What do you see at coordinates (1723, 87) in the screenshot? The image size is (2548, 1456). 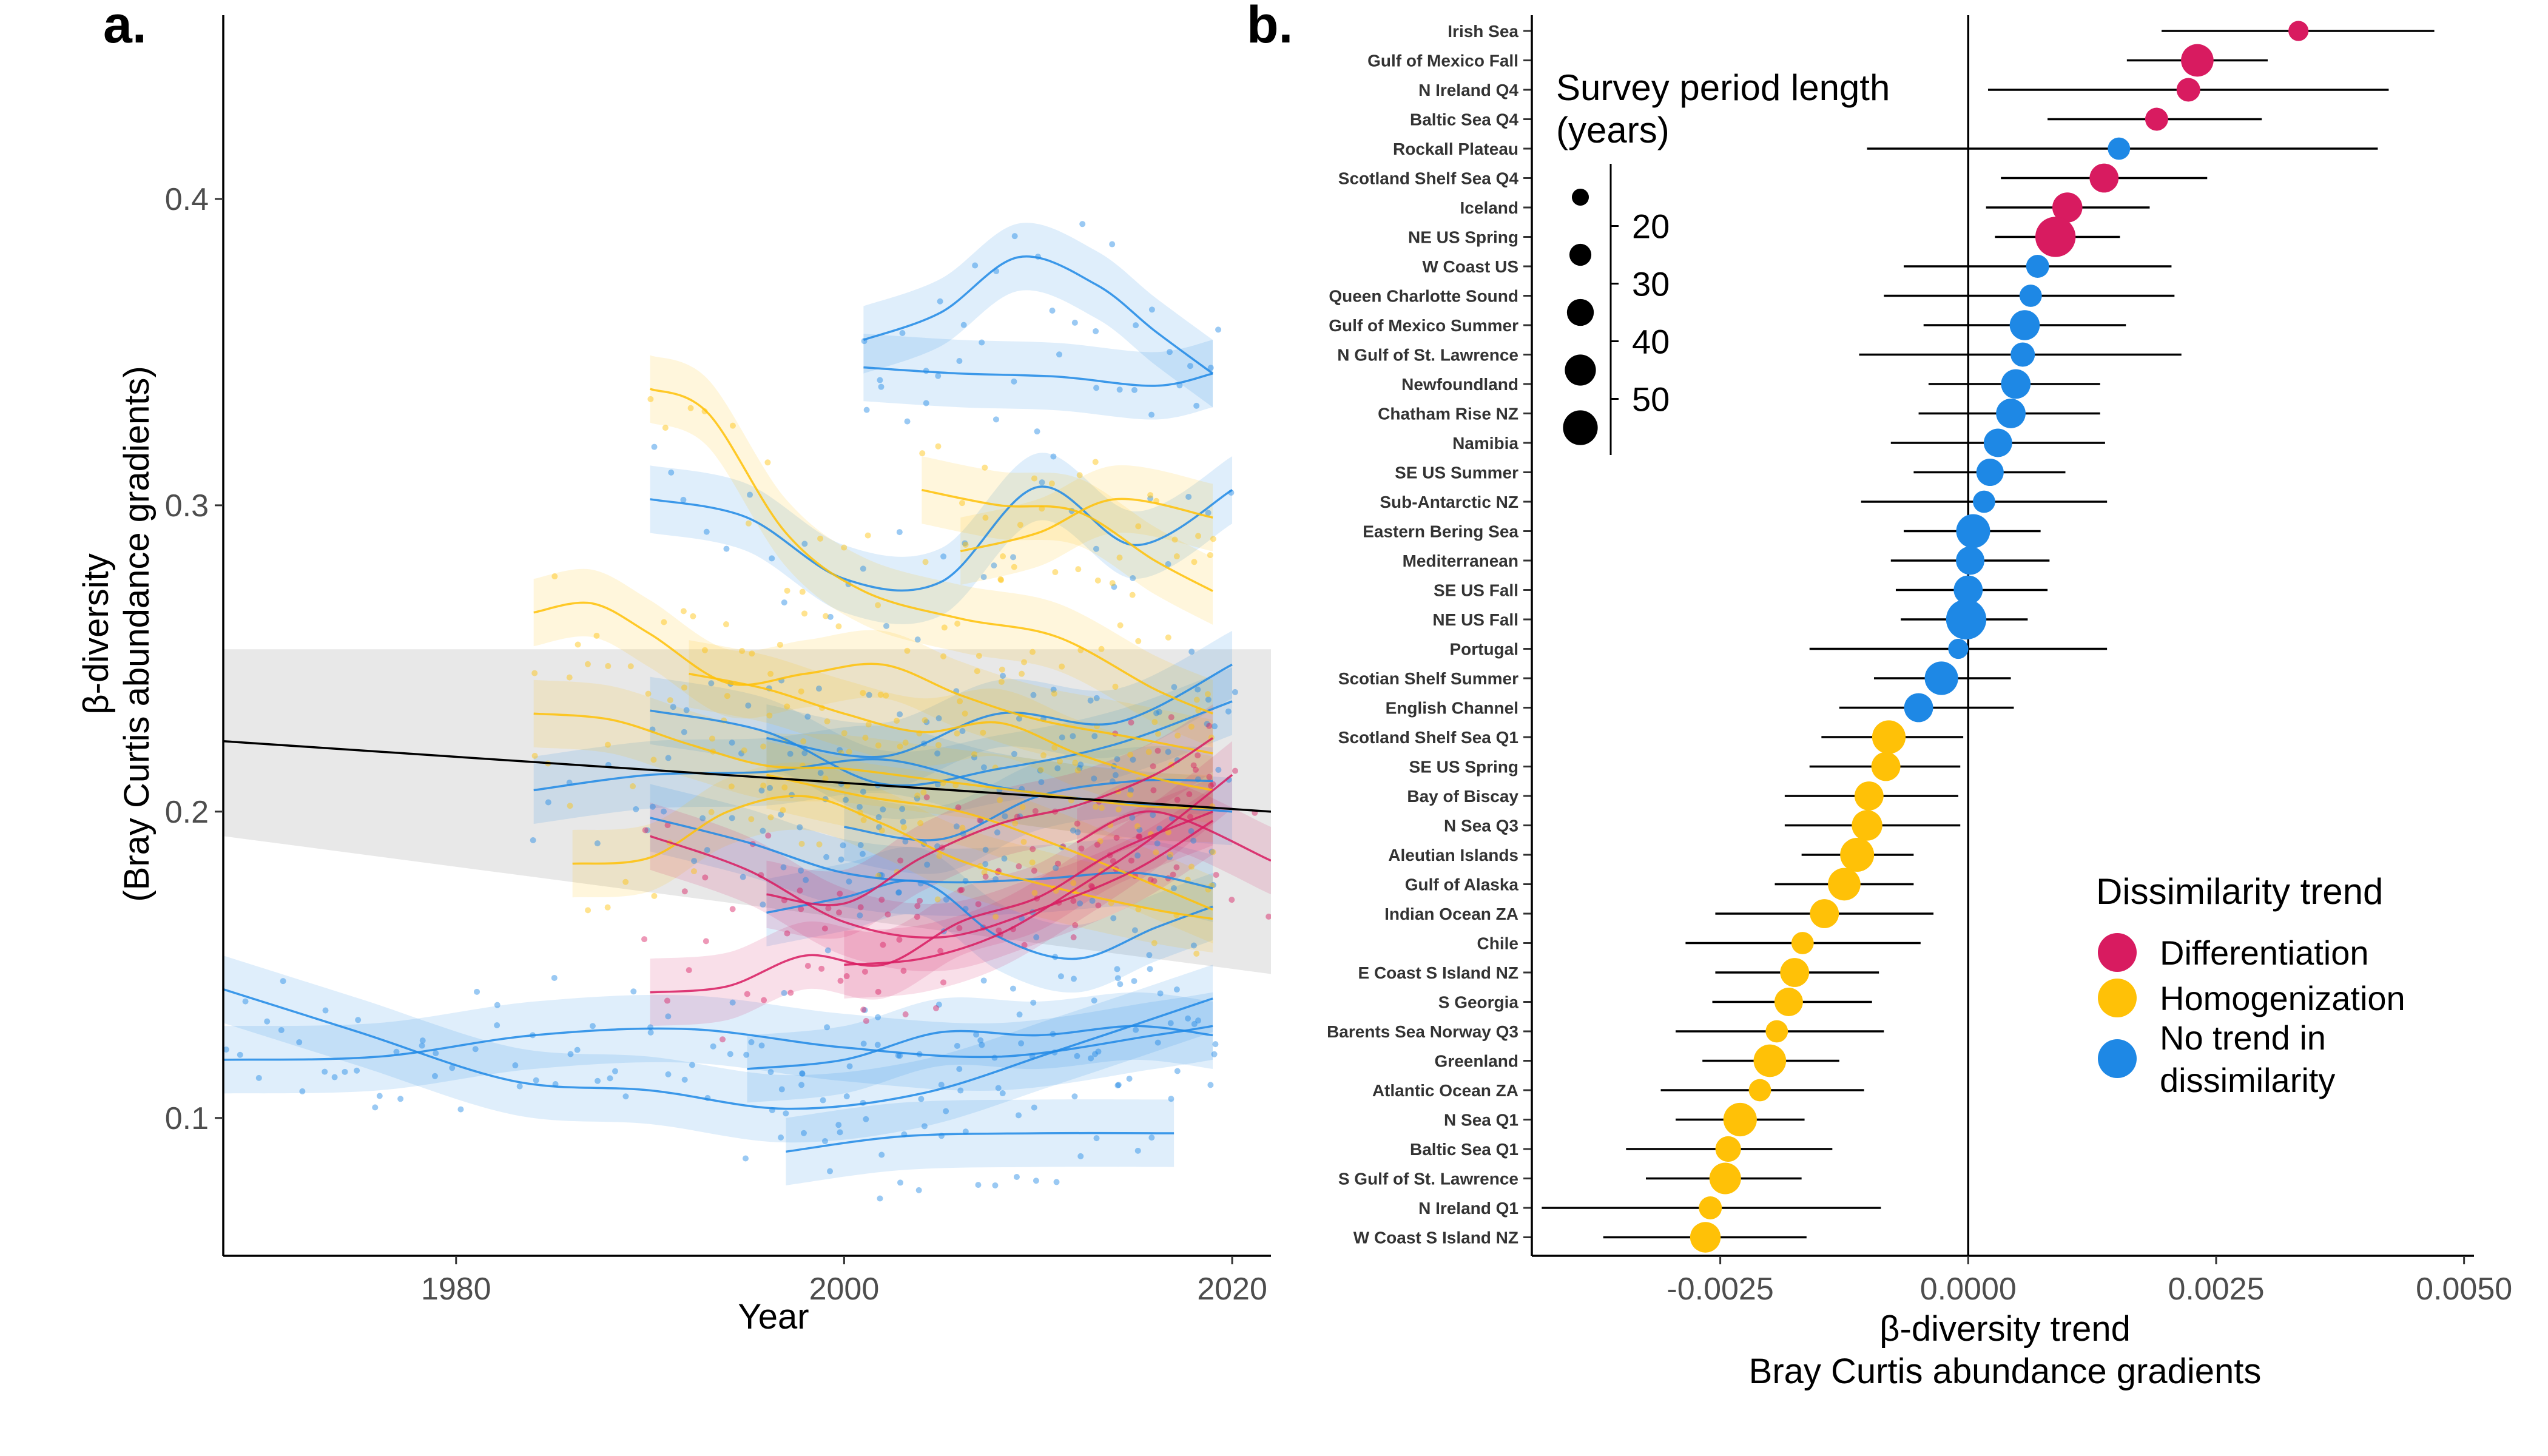 I see `size-legend-title-line1: Survey period length` at bounding box center [1723, 87].